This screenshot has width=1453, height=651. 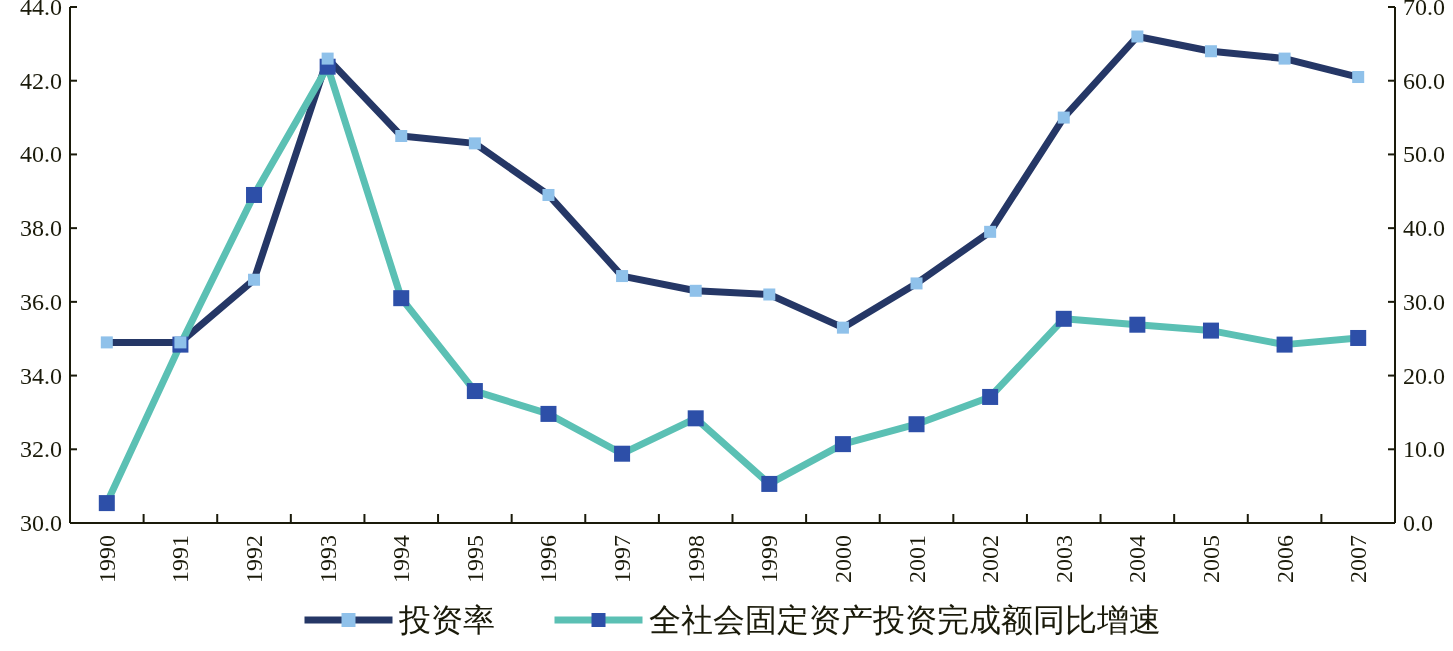 What do you see at coordinates (446, 620) in the screenshot?
I see `legend-label: 投资率` at bounding box center [446, 620].